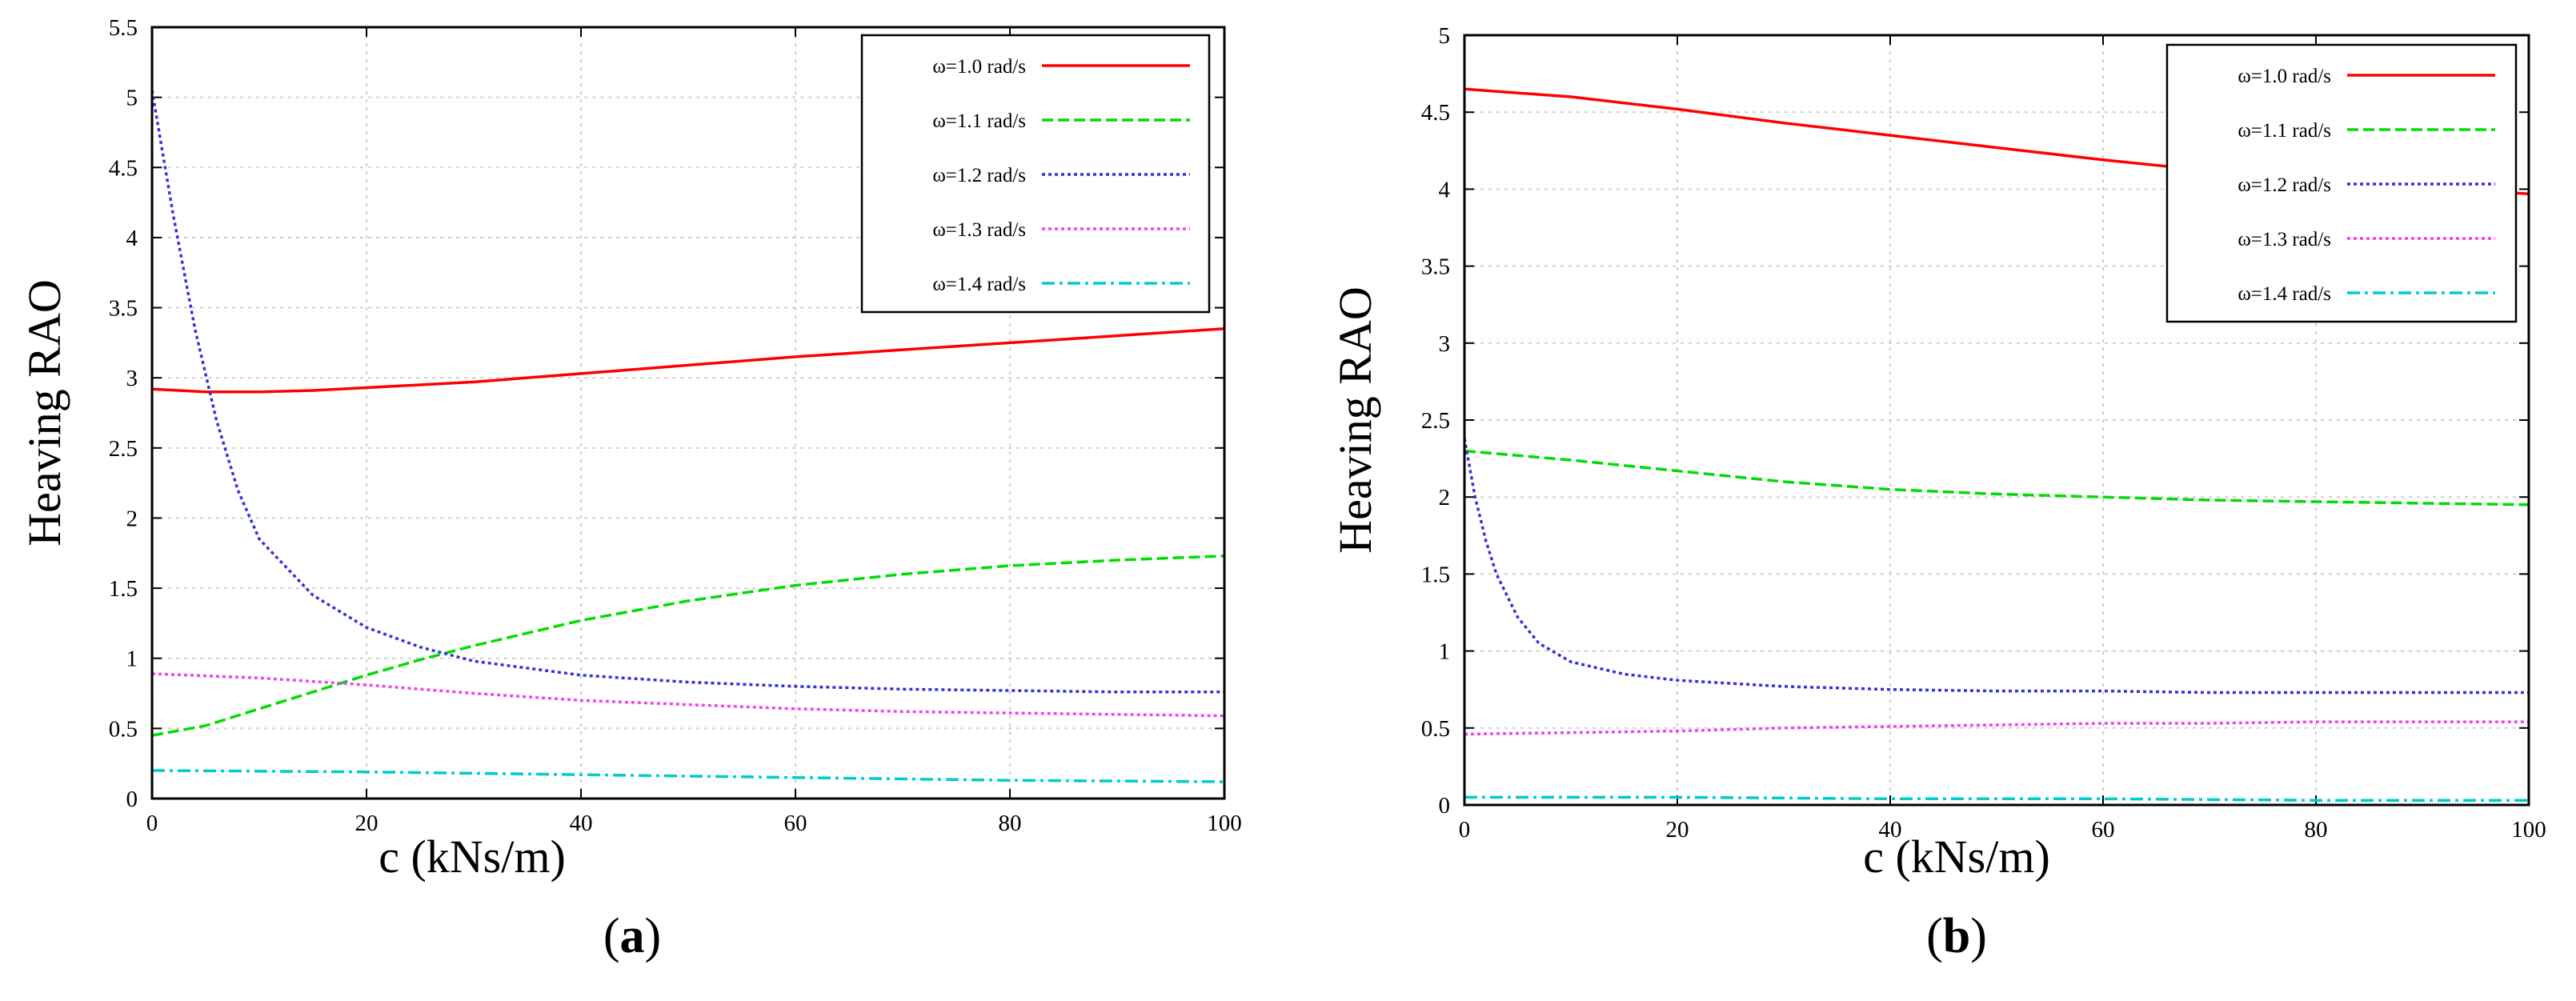 The width and height of the screenshot is (2576, 1001). What do you see at coordinates (132, 98) in the screenshot?
I see `y-tick-label-a: 5` at bounding box center [132, 98].